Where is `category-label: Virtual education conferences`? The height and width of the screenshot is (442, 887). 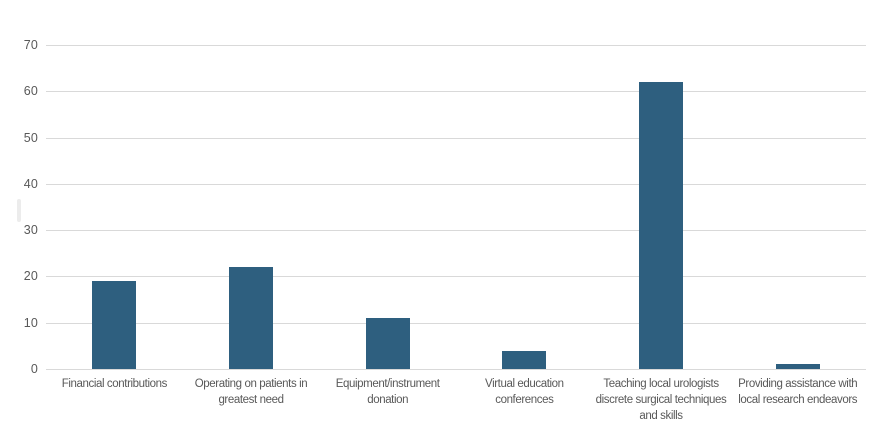
category-label: Virtual education conferences is located at coordinates (524, 392).